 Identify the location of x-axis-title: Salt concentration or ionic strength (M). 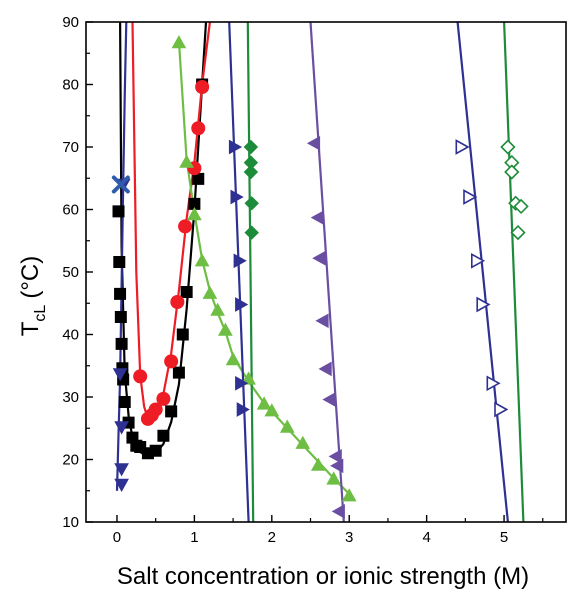
(323, 576).